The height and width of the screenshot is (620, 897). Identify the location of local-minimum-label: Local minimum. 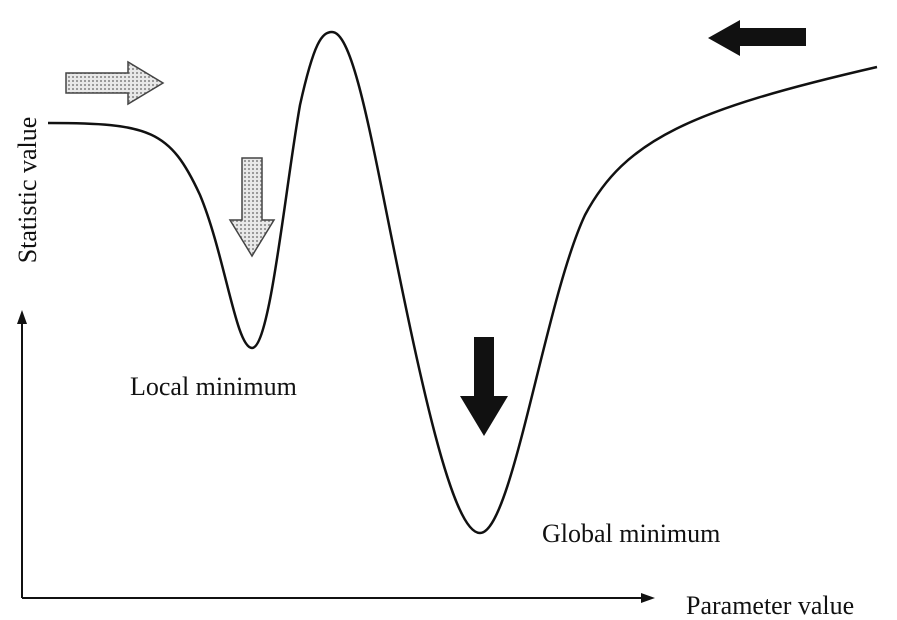
(213, 386).